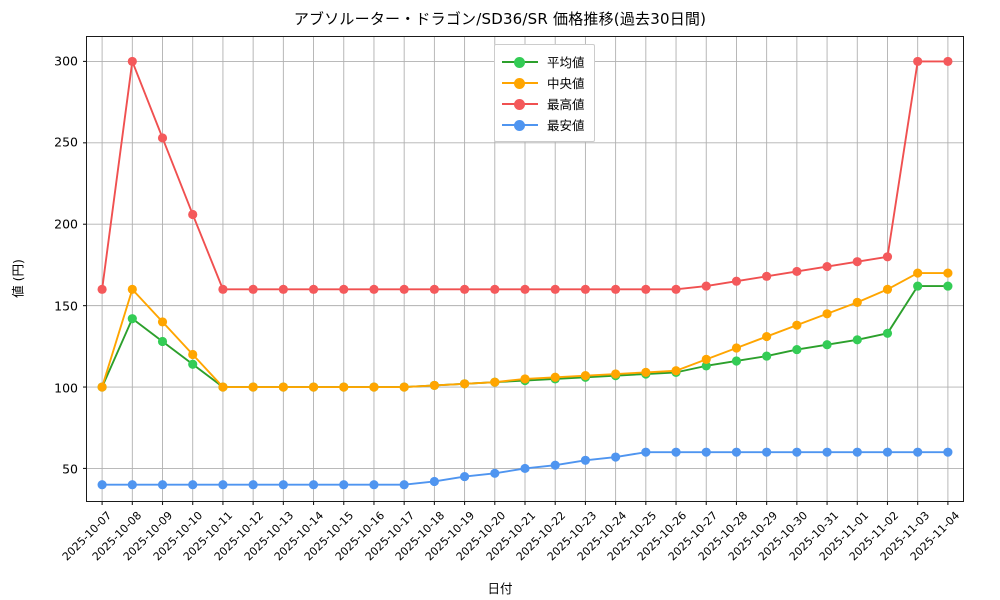  I want to click on y-axis-tick-label: 150, so click(66, 306).